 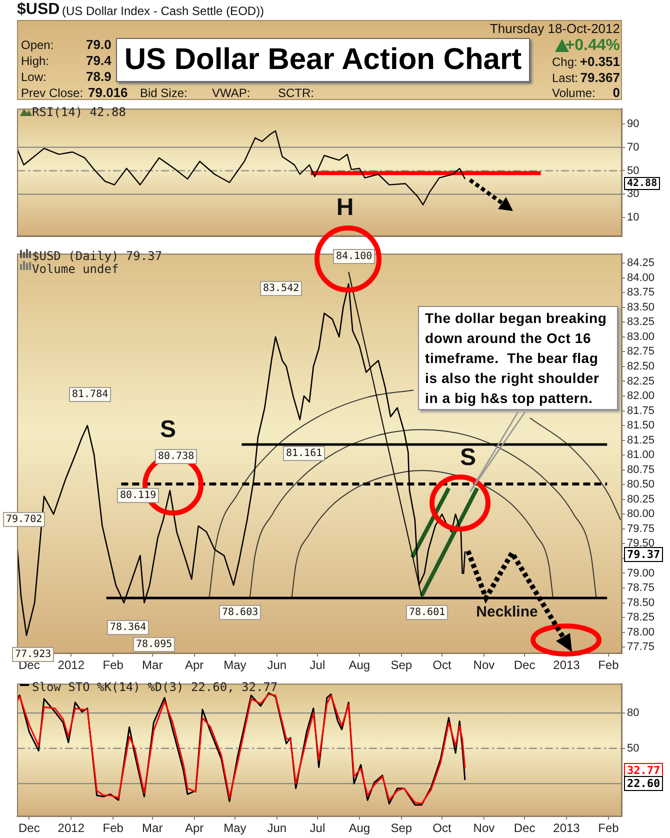 What do you see at coordinates (641, 307) in the screenshot?
I see `y-tick-label: 83.50` at bounding box center [641, 307].